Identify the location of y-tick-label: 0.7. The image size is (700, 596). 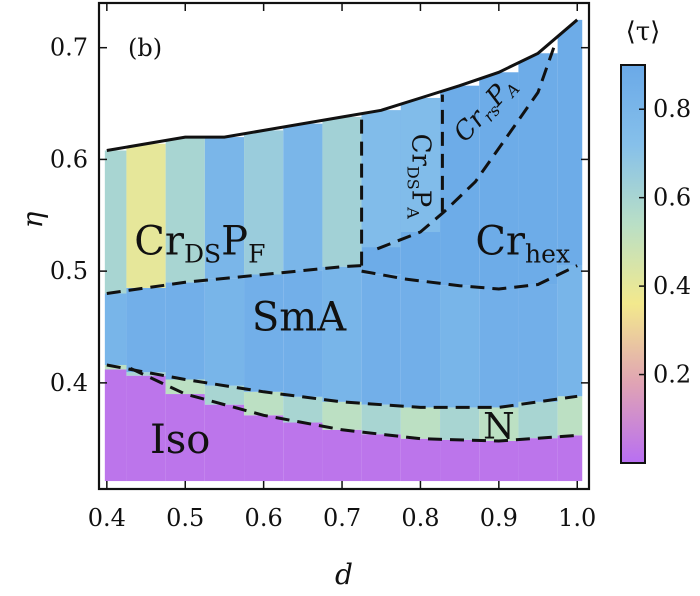
(69, 48).